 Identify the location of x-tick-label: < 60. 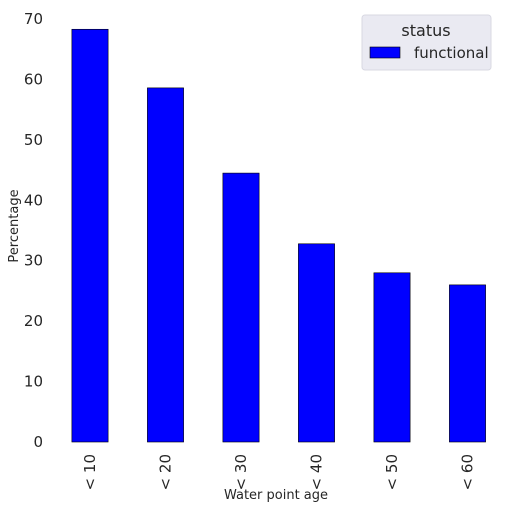
(468, 472).